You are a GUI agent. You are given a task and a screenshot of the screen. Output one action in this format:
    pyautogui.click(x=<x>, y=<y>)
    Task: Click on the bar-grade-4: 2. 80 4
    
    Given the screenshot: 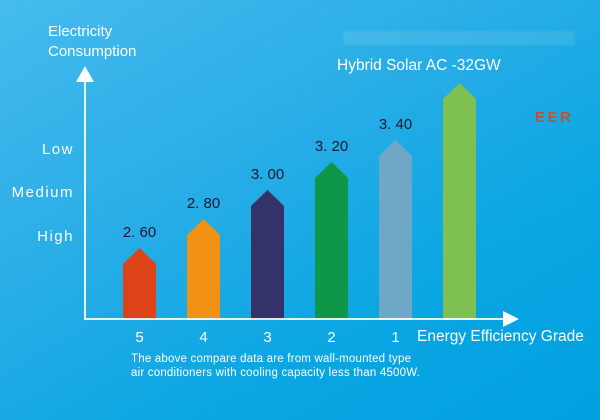 What is the action you would take?
    pyautogui.click(x=203, y=270)
    